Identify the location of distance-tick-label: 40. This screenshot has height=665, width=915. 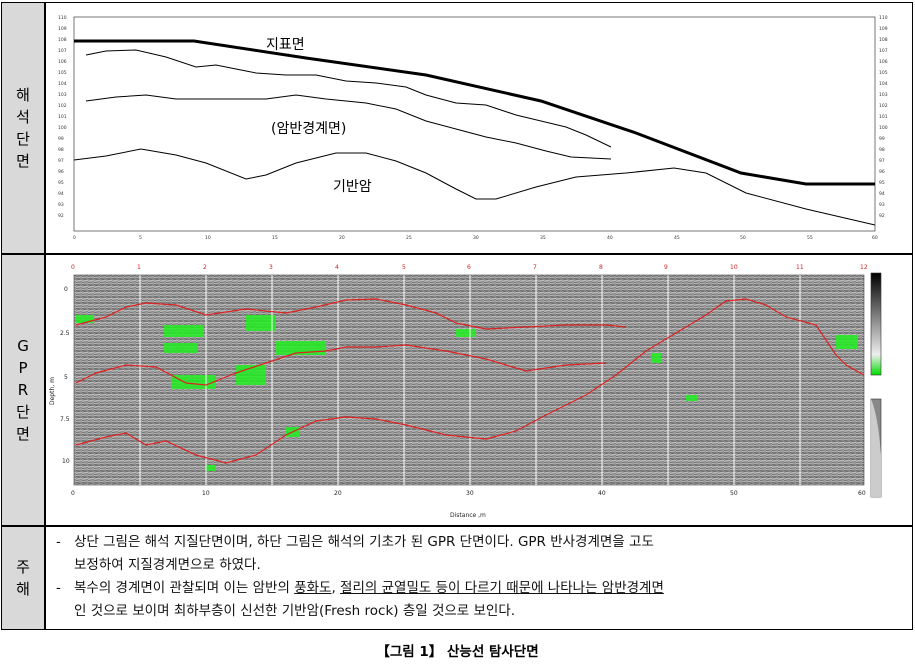
(602, 493).